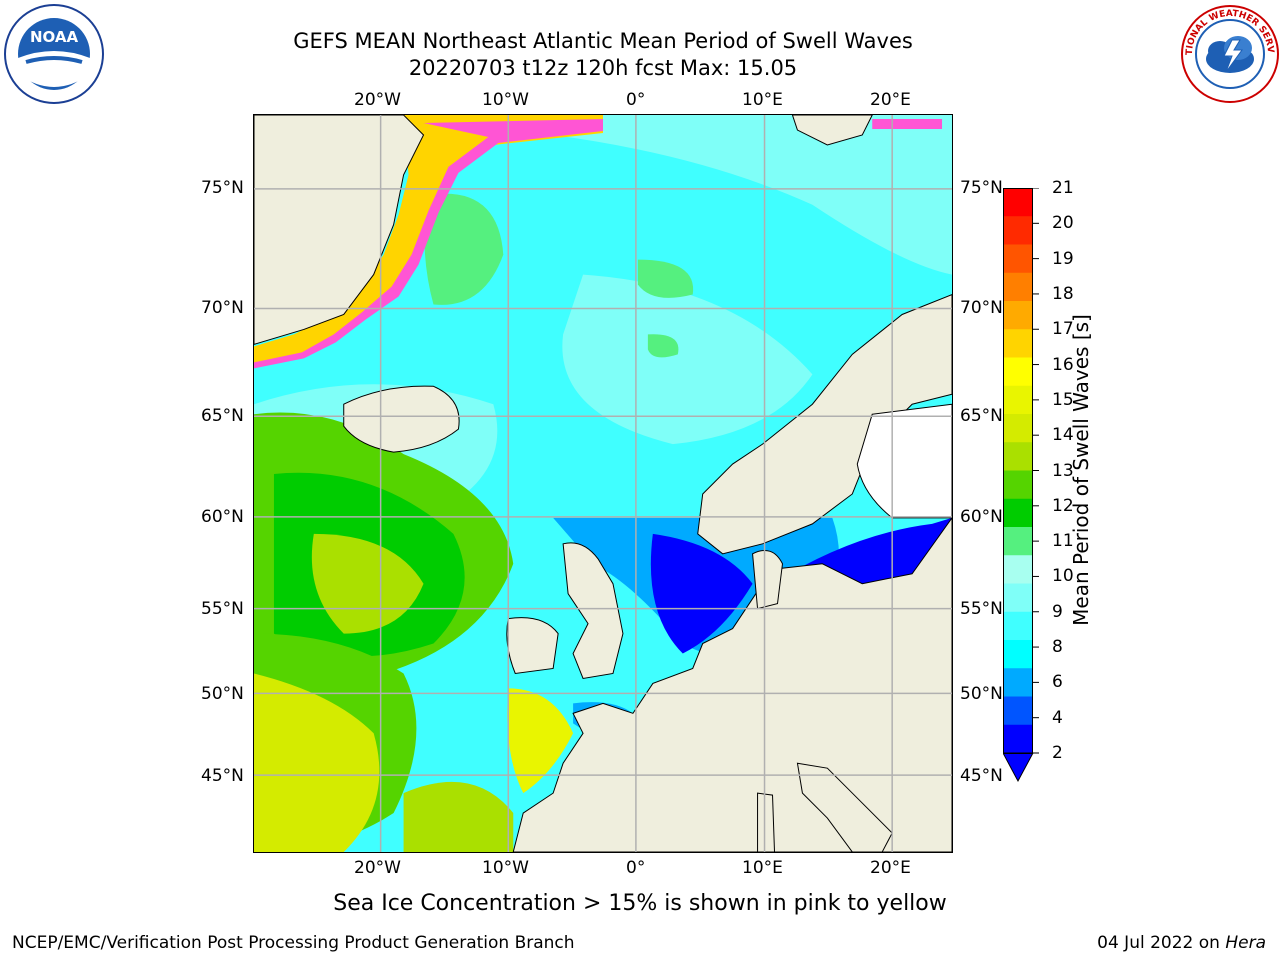 This screenshot has height=960, width=1280. I want to click on colorbar-tick-label: 2, so click(1057, 753).